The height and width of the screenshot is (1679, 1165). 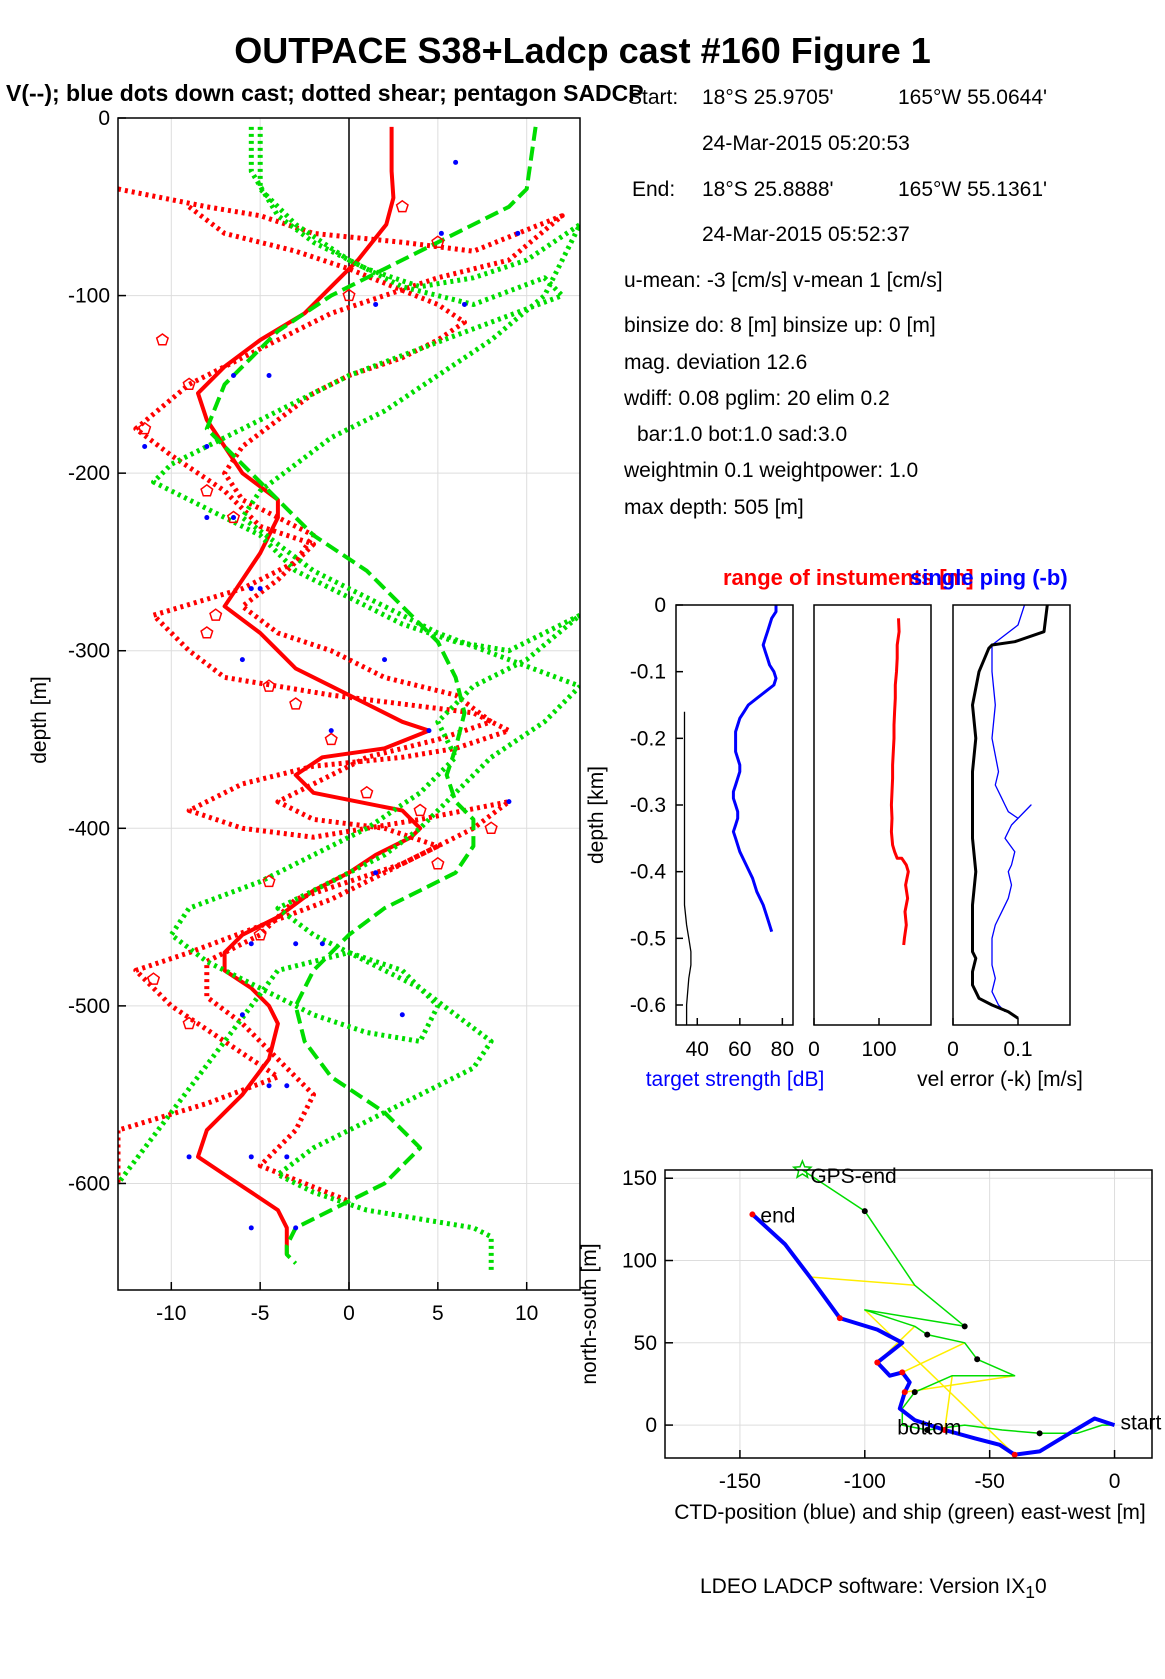 I want to click on max-depth: max depth: 505 [m], so click(x=714, y=507).